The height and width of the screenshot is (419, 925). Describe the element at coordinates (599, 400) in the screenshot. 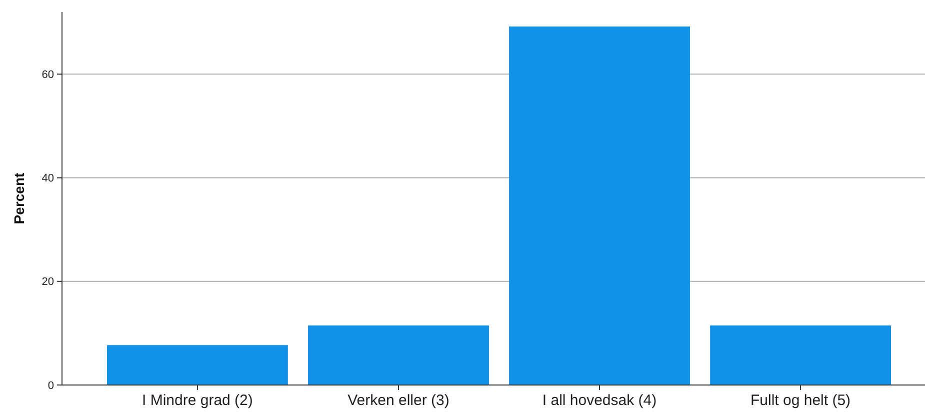

I see `x-tick-label: I all hovedsak (4)` at that location.